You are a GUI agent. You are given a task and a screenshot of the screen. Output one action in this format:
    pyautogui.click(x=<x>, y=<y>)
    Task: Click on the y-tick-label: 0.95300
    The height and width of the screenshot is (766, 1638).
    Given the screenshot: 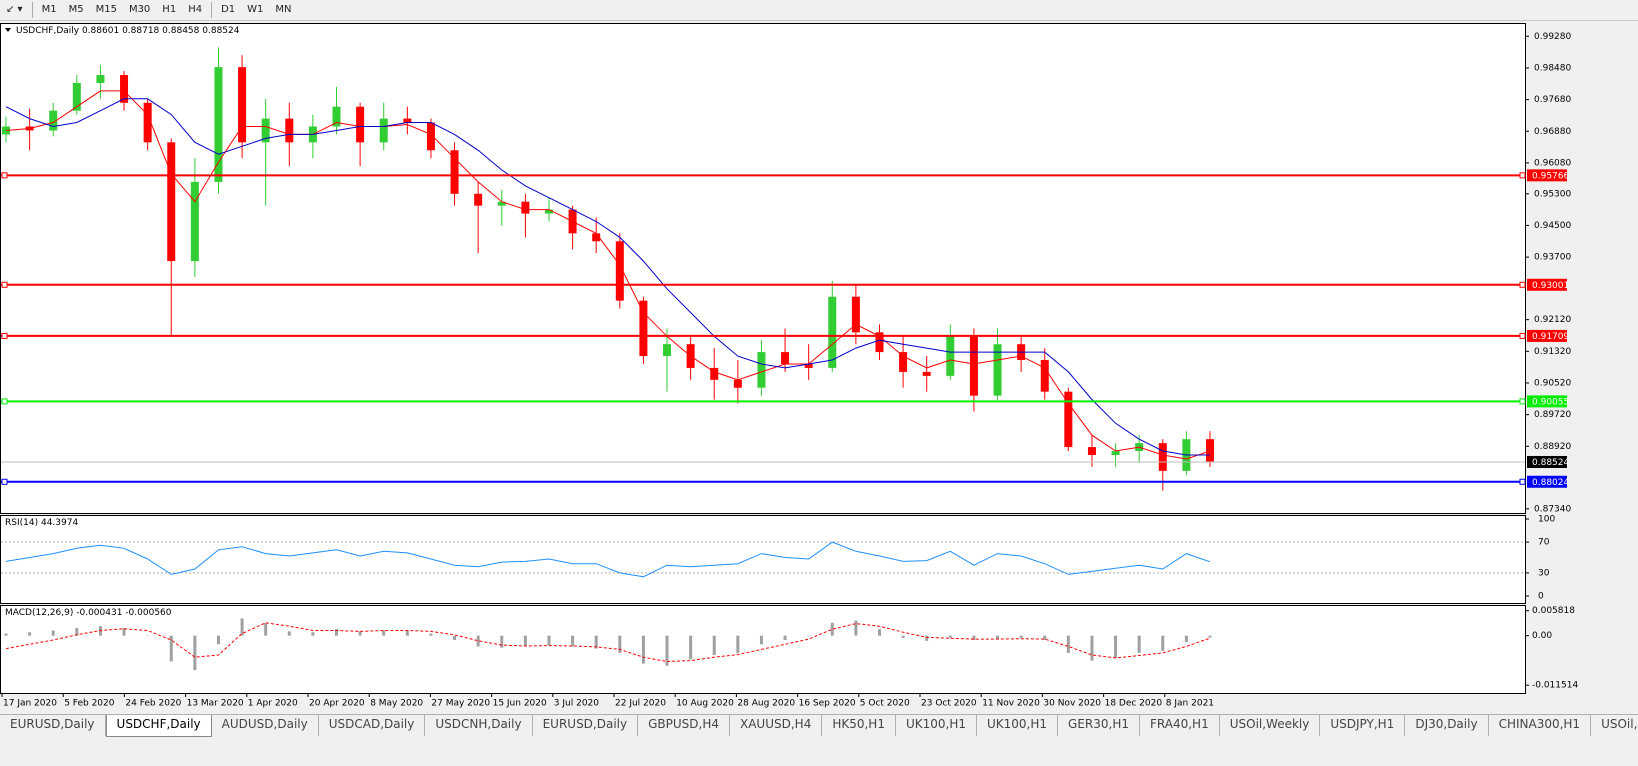 What is the action you would take?
    pyautogui.click(x=1552, y=194)
    